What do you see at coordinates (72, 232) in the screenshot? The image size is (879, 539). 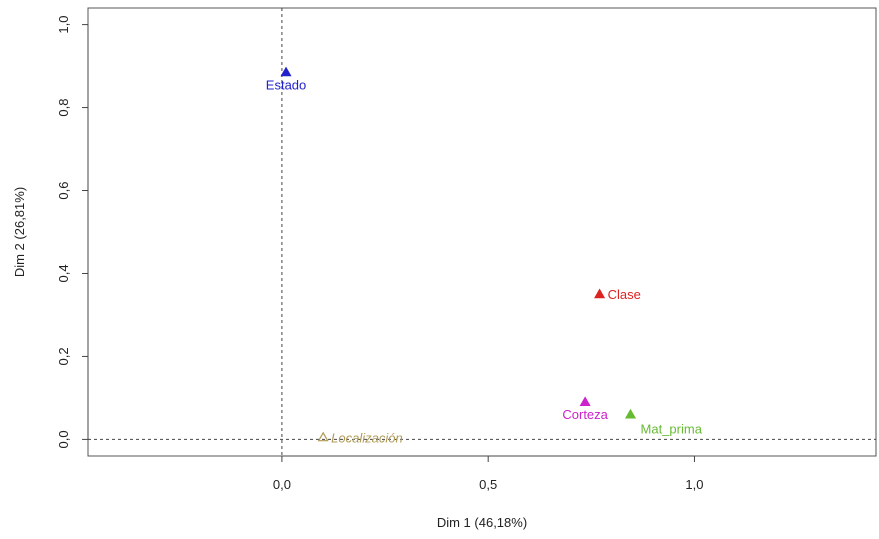 I see `y-axis: 0,0 0,2 0,4 0,6 0,8 1,0` at bounding box center [72, 232].